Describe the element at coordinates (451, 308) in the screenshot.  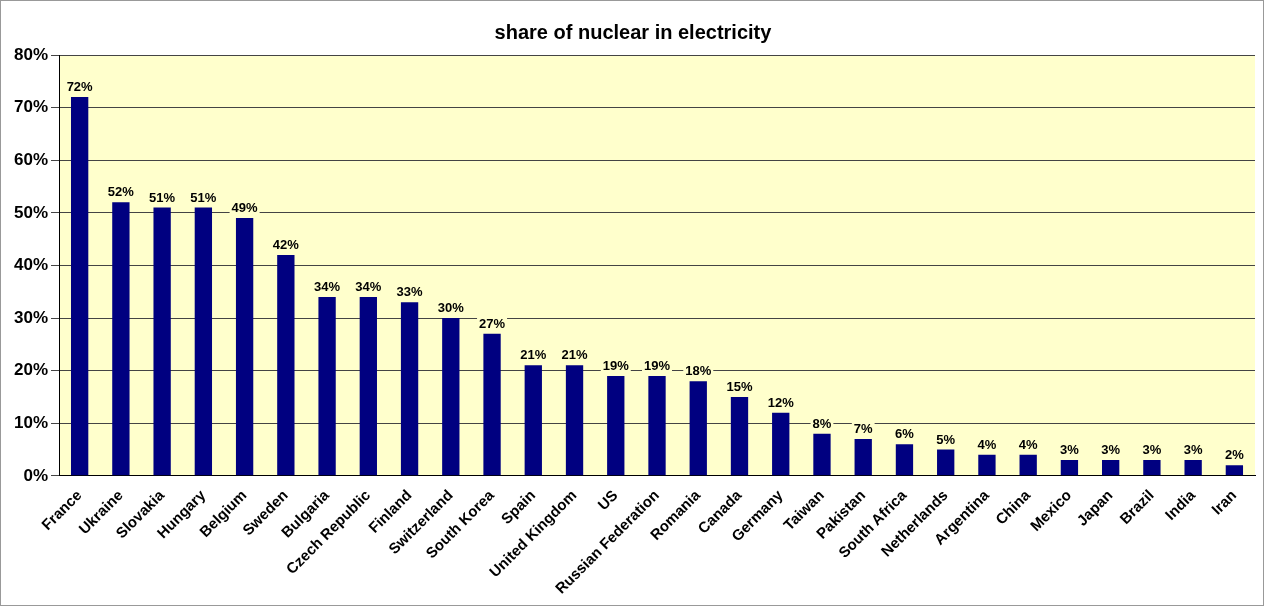
I see `data-label: 30%` at that location.